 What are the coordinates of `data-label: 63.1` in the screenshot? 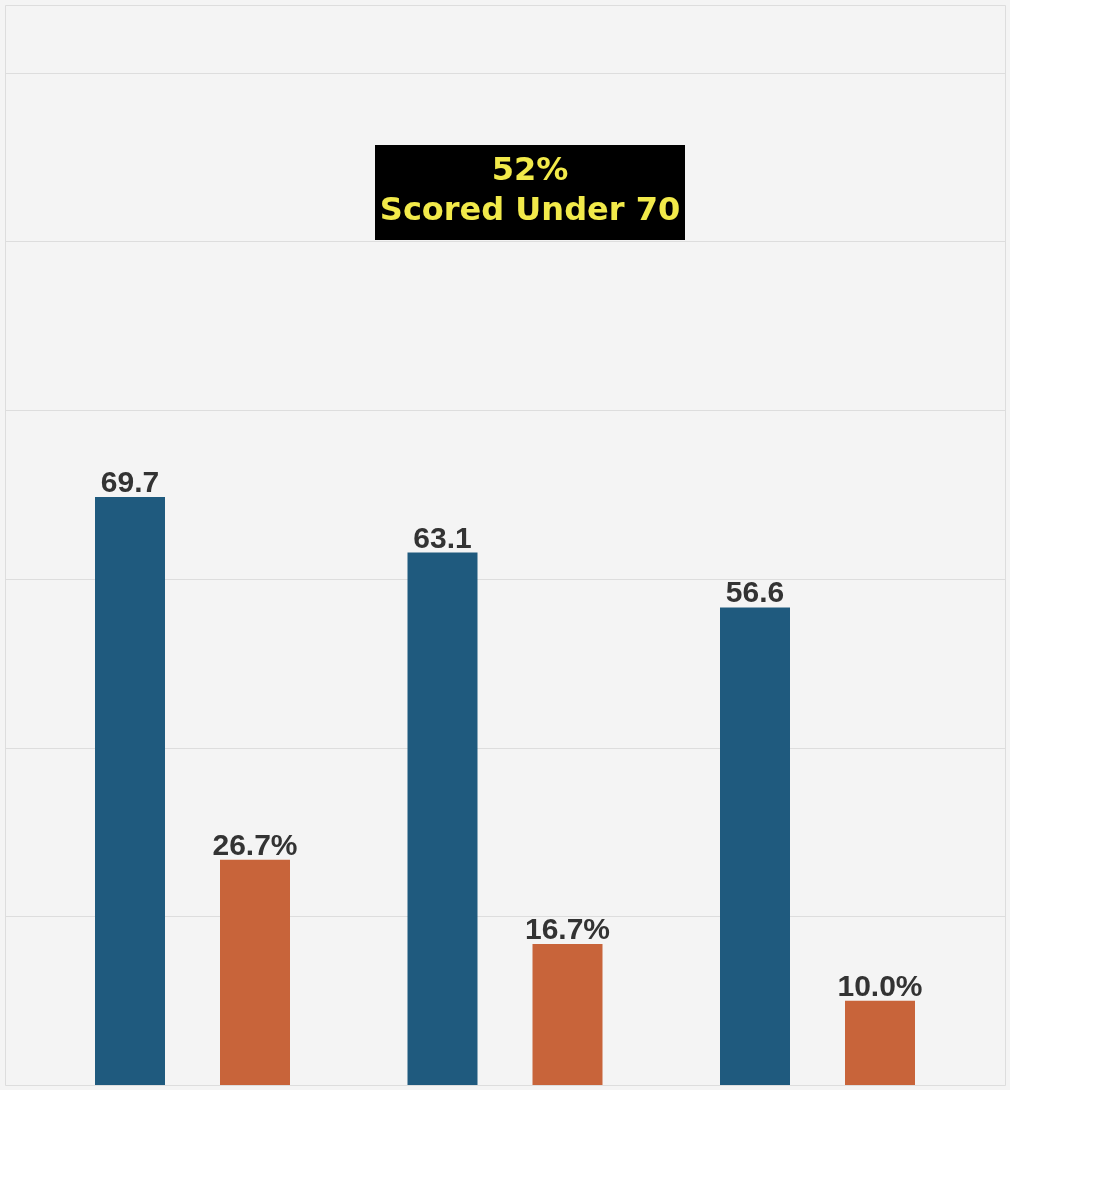 It's located at (442, 537).